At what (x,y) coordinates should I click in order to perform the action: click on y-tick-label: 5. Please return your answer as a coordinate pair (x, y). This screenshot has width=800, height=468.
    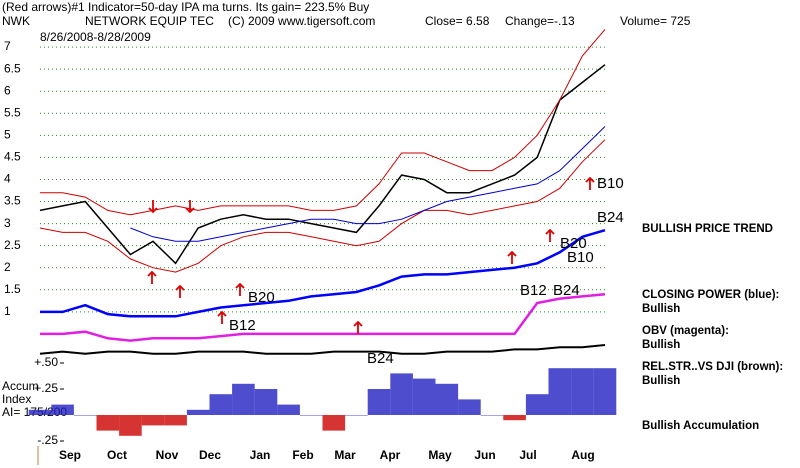
    Looking at the image, I should click on (7, 135).